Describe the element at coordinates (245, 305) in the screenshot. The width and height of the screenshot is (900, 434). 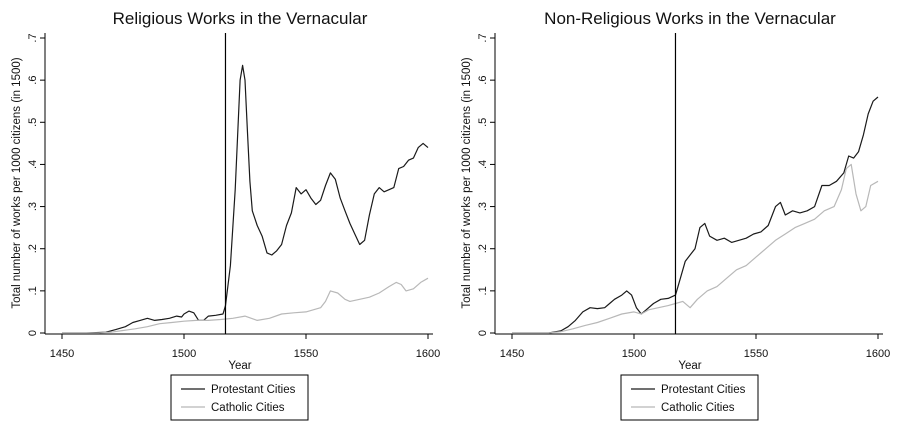
I see `series-line-catholic` at that location.